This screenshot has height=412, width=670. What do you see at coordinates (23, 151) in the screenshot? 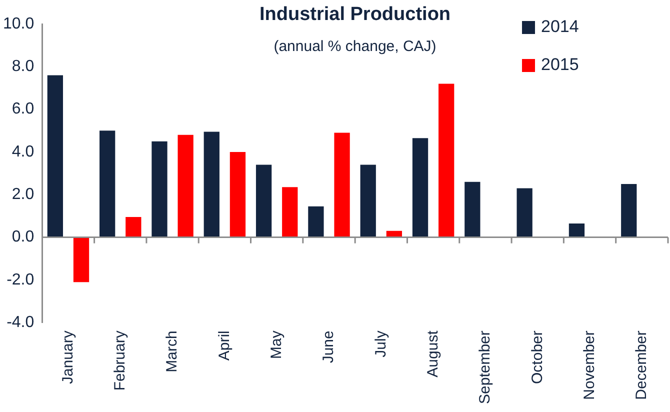
I see `y-tick-label: 4.0` at bounding box center [23, 151].